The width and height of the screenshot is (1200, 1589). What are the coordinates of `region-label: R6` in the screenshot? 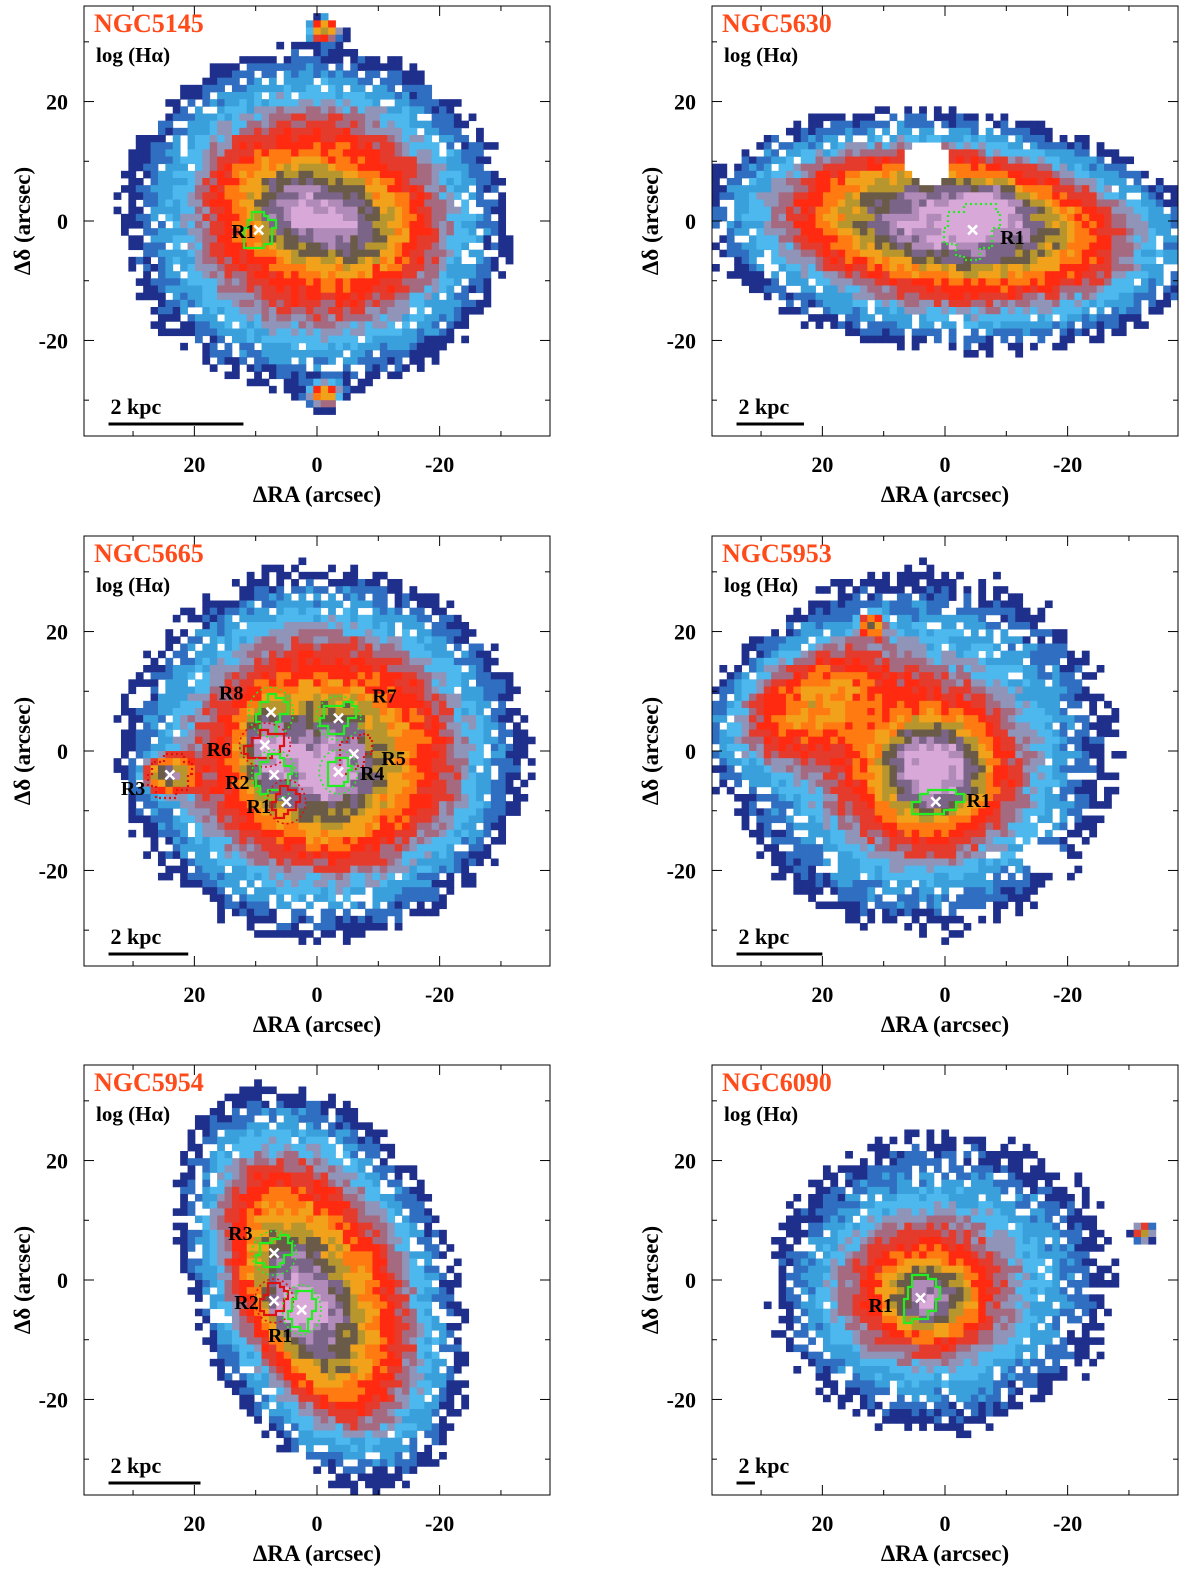 It's located at (219, 750).